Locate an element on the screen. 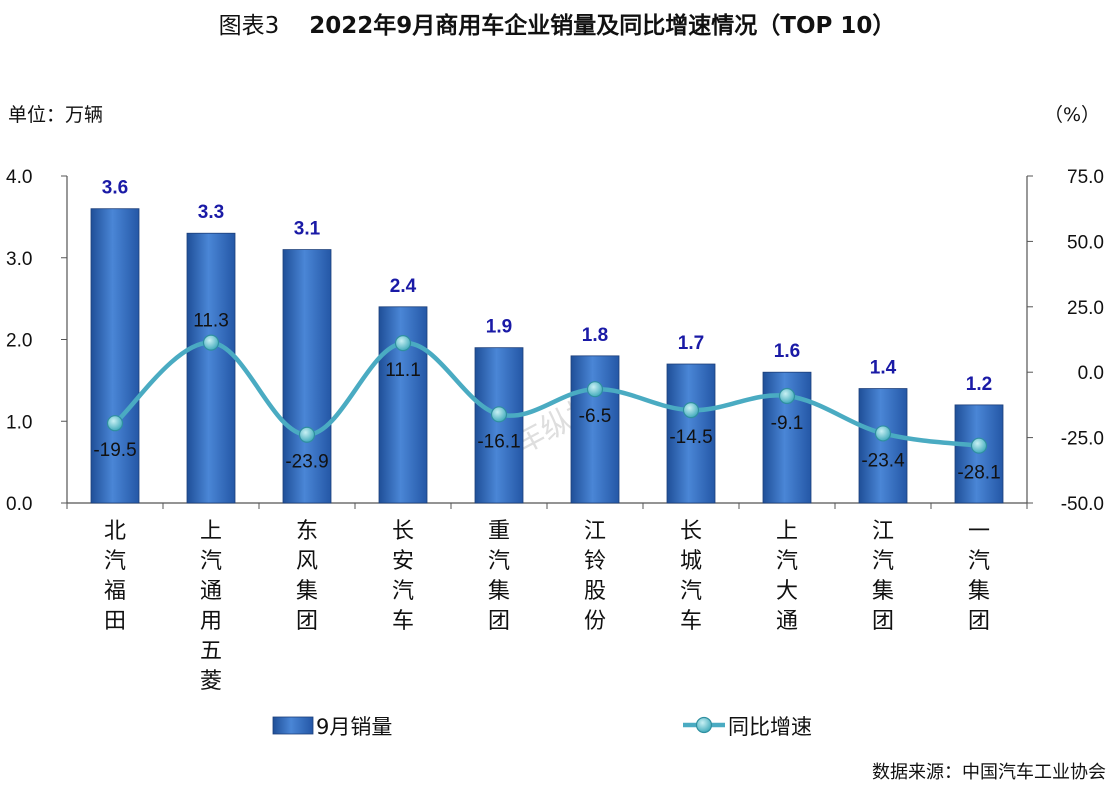 The width and height of the screenshot is (1114, 787). right-tick-label: -50.0 is located at coordinates (1082, 504).